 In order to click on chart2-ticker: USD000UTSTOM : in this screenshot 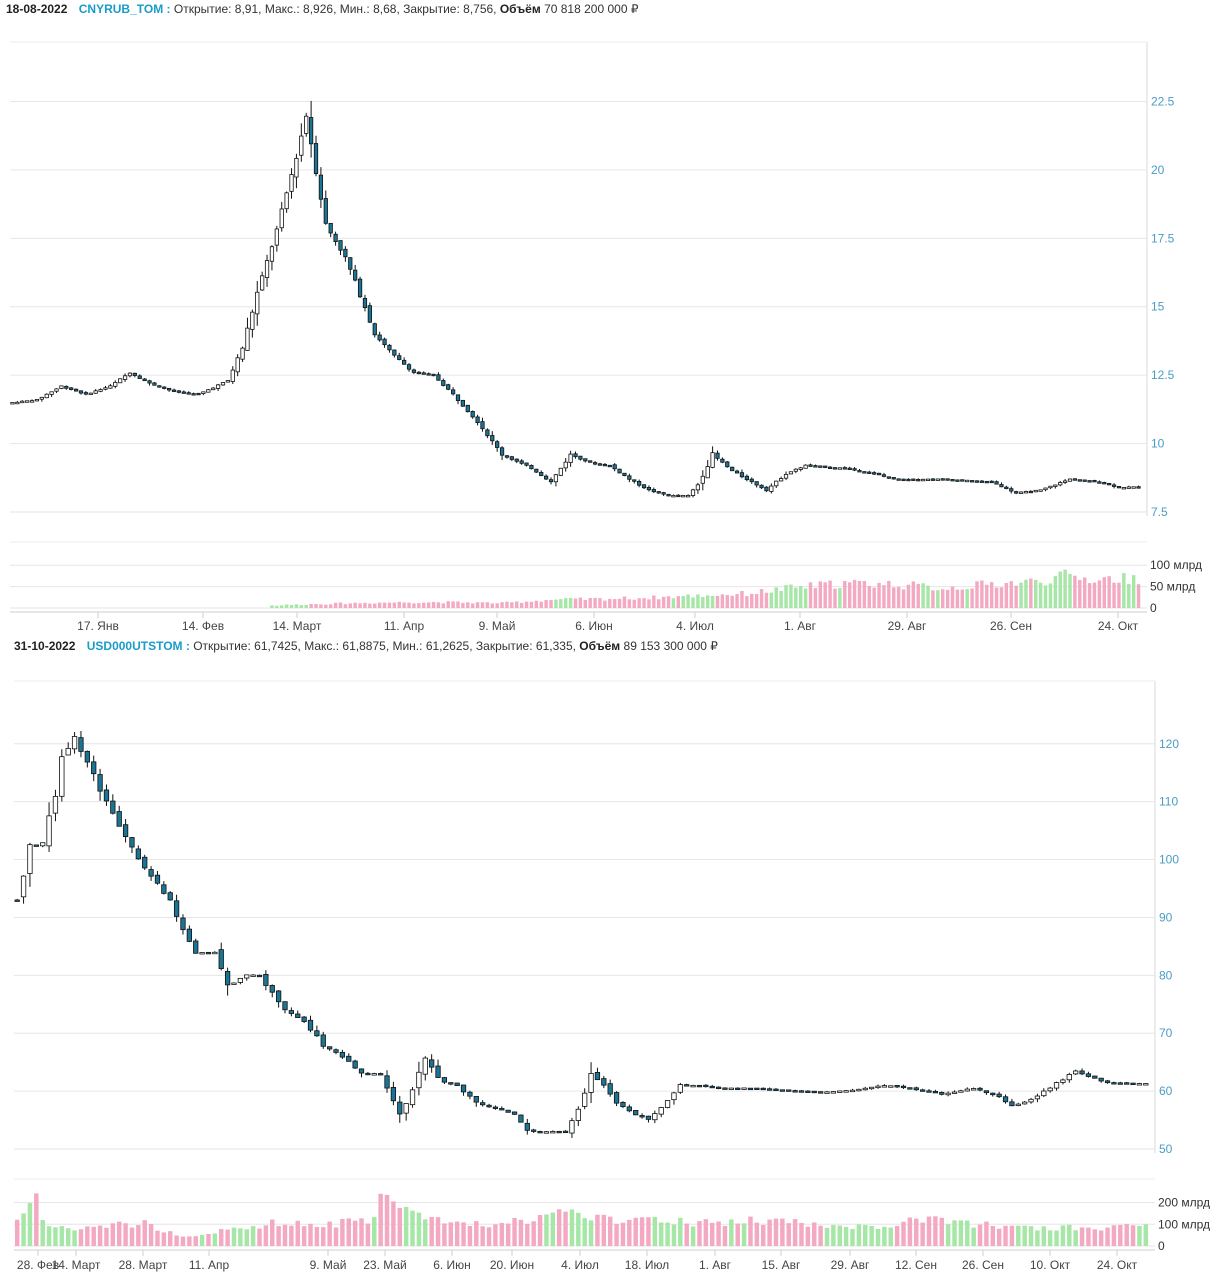, I will do `click(138, 646)`.